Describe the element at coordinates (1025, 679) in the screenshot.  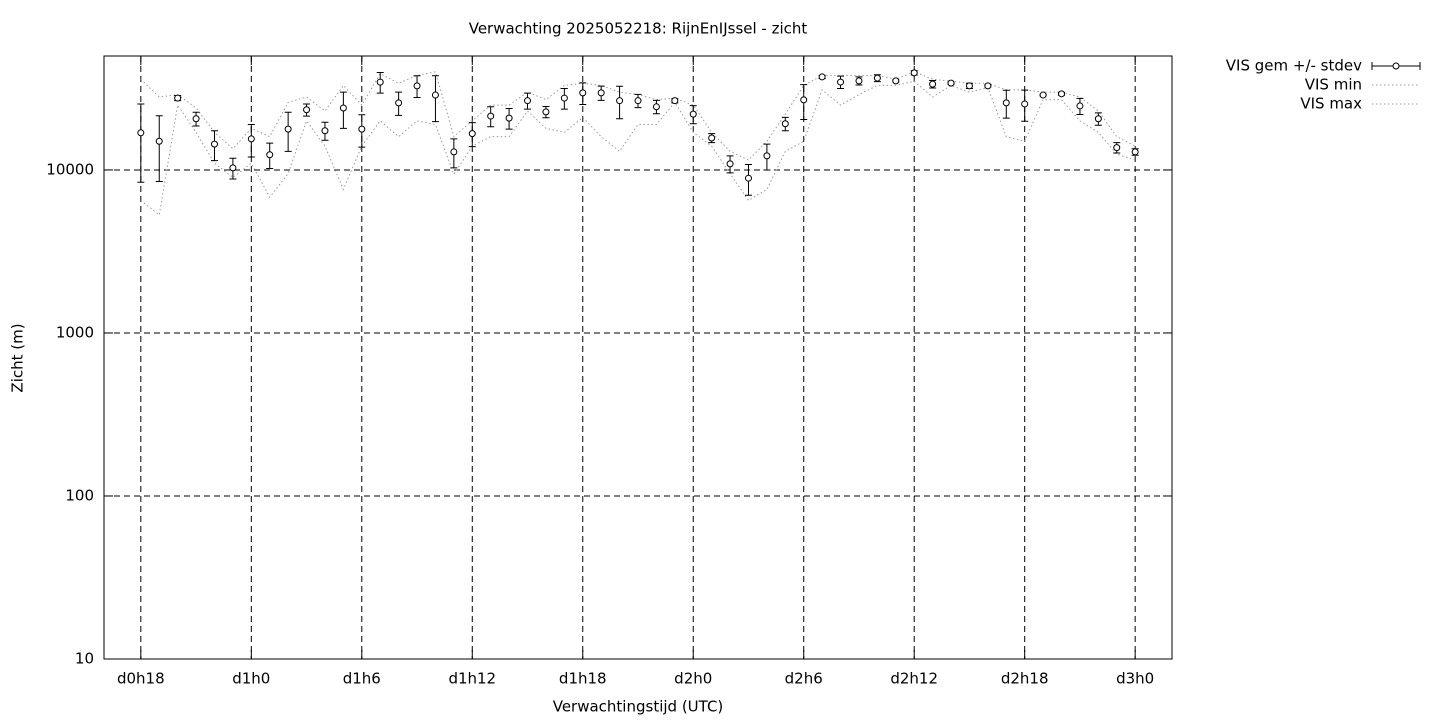
I see `x-tick-label: d2h18` at that location.